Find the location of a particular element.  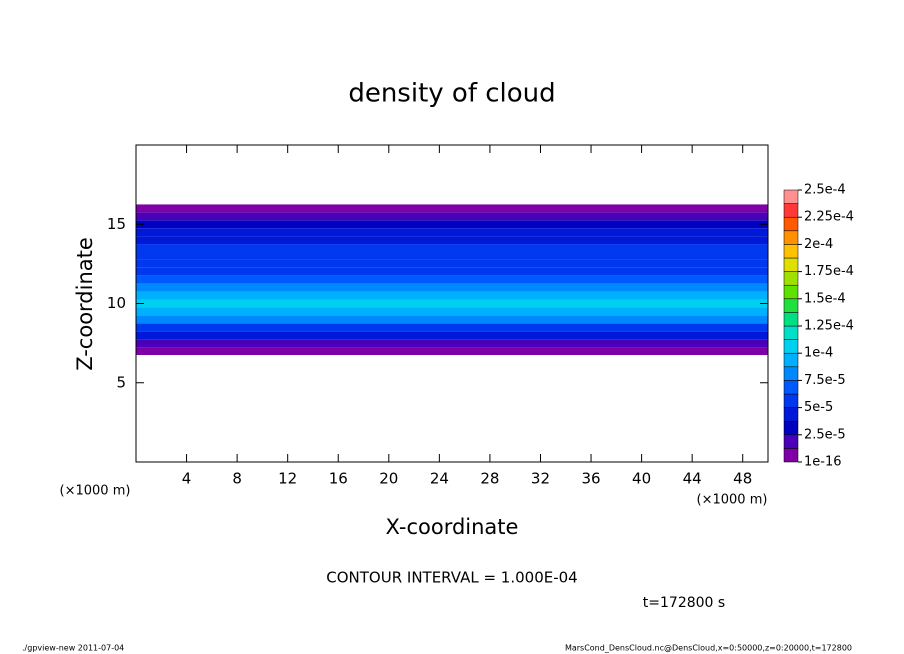

x-unit: (×1000 m) is located at coordinates (732, 500).